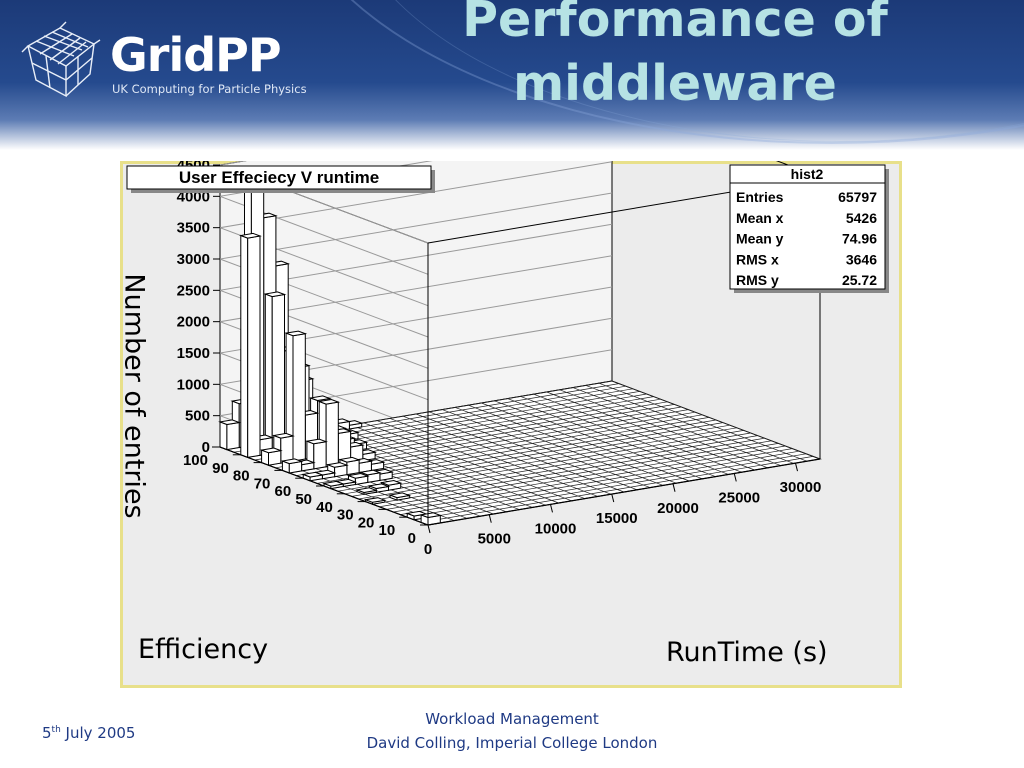 The width and height of the screenshot is (1024, 768). I want to click on footer-line: David Colling, Imperial College London, so click(512, 743).